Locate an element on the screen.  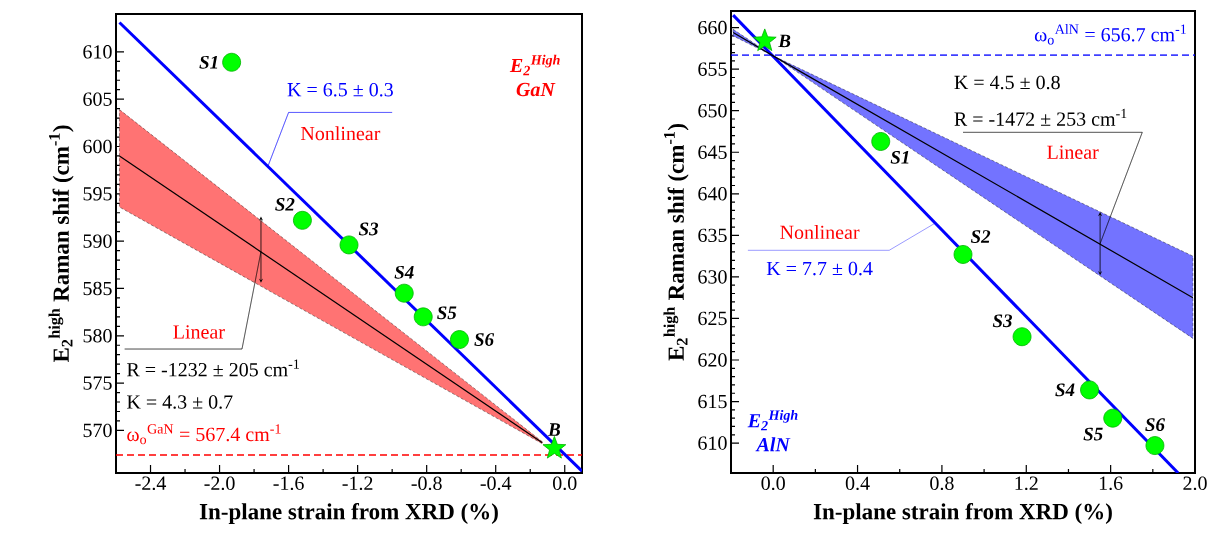
y-tick-label: 645 is located at coordinates (712, 152).